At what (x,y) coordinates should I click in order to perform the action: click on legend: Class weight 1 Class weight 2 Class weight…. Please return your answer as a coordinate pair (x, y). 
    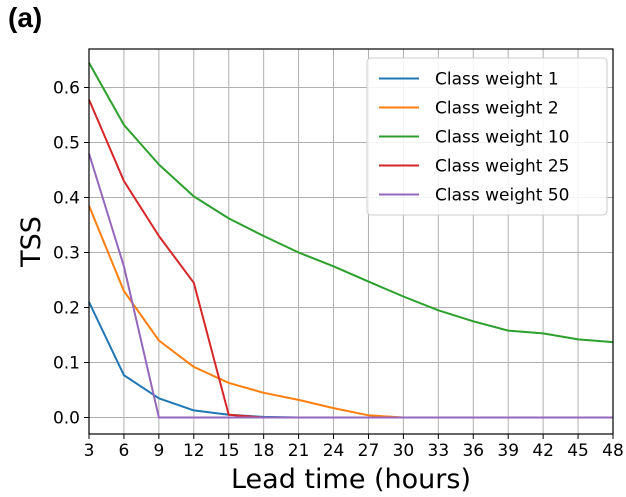
    Looking at the image, I should click on (487, 136).